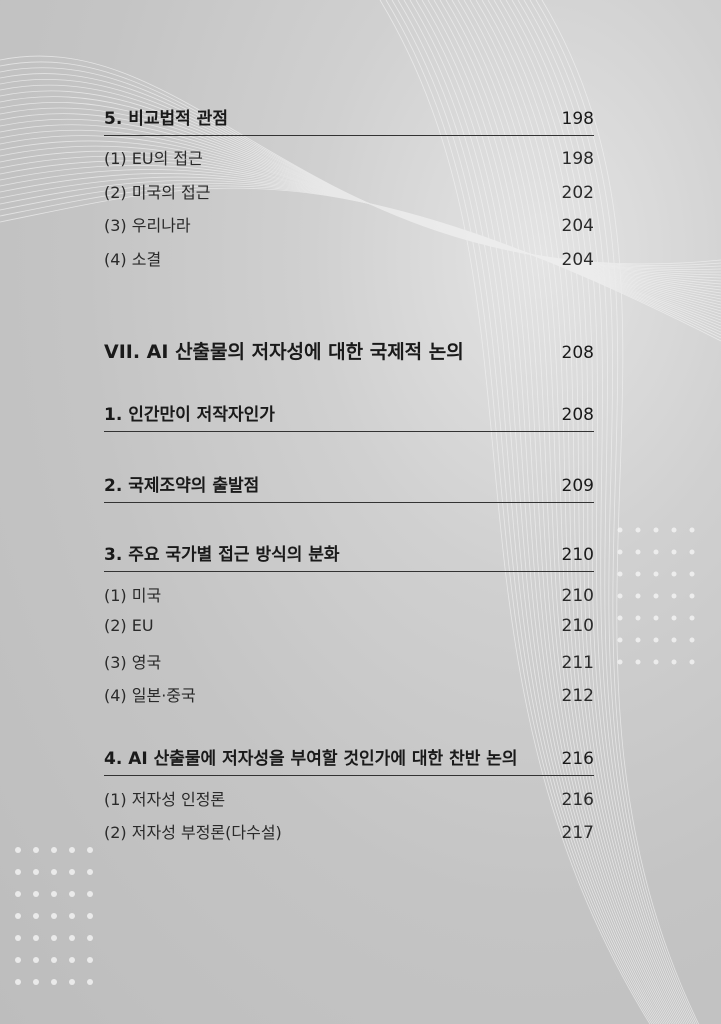 This screenshot has width=721, height=1024. Describe the element at coordinates (577, 696) in the screenshot. I see `toc-page-number: 212` at that location.